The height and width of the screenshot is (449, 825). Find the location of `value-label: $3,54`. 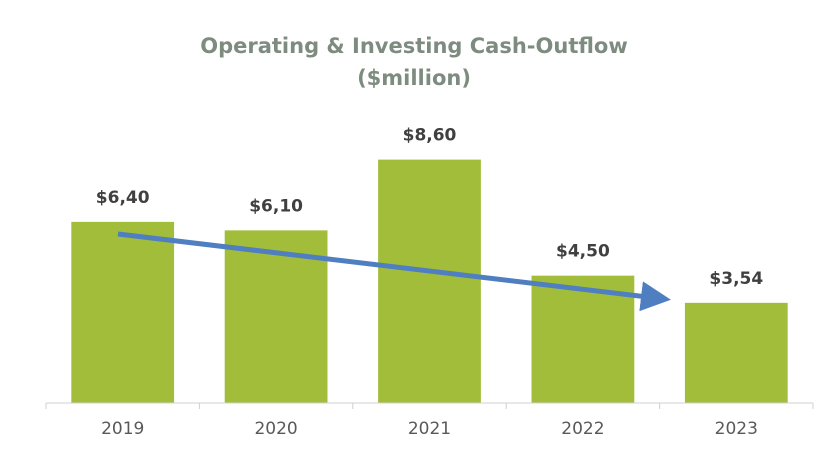

value-label: $3,54 is located at coordinates (736, 279).